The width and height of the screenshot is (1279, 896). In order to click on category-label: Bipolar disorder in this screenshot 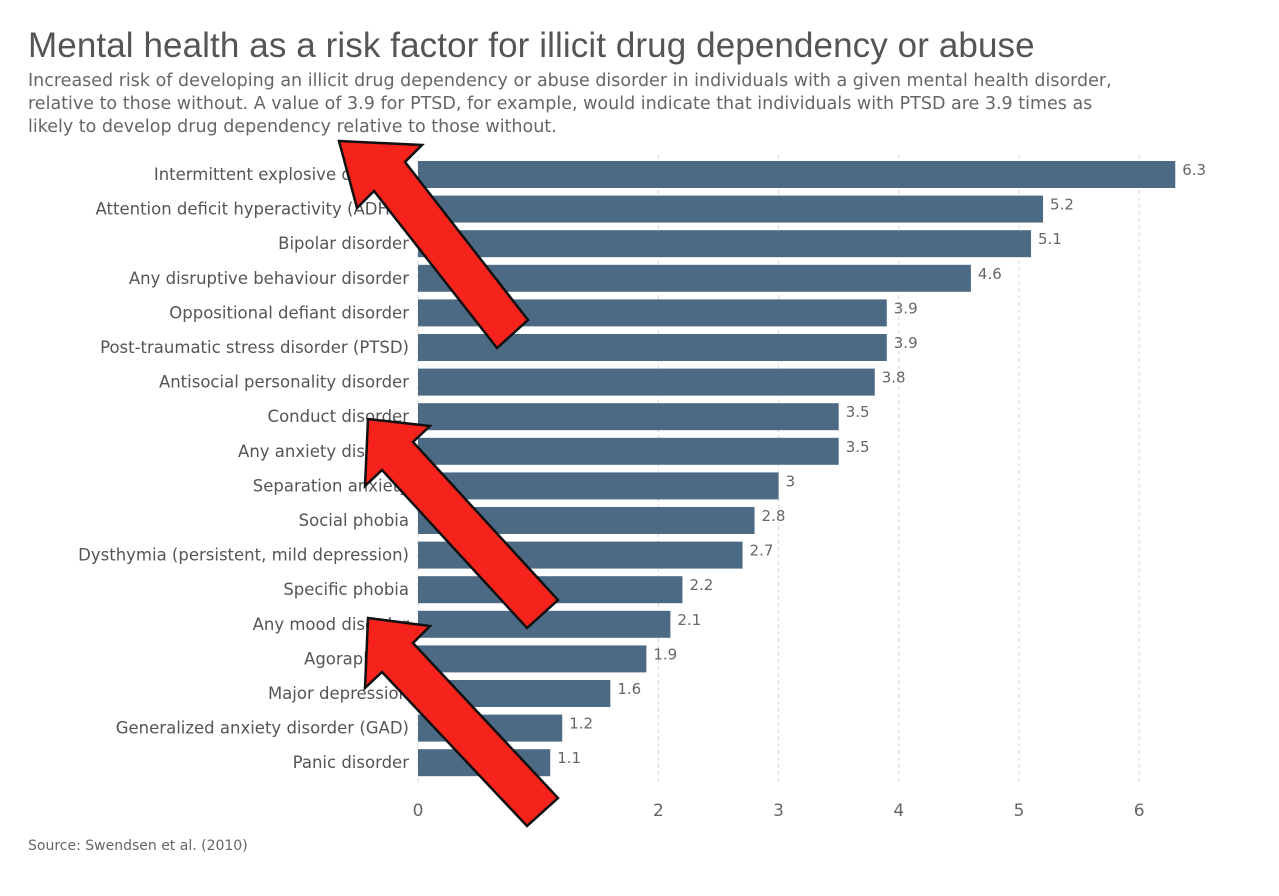, I will do `click(343, 243)`.